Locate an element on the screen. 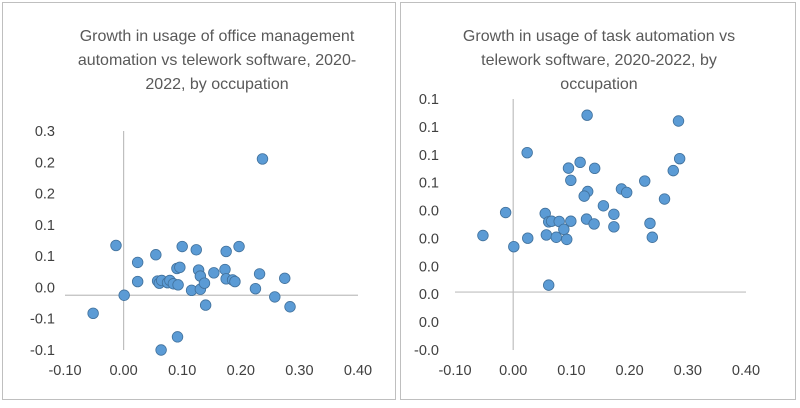 The height and width of the screenshot is (408, 800). chart-title-line: Growth in usage of office management is located at coordinates (217, 36).